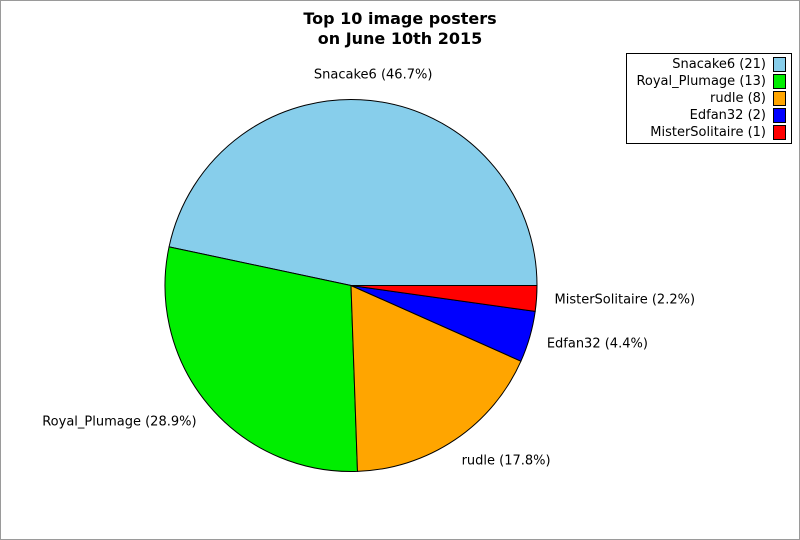  I want to click on chart-title-line1: Top 10 image posters, so click(400, 18).